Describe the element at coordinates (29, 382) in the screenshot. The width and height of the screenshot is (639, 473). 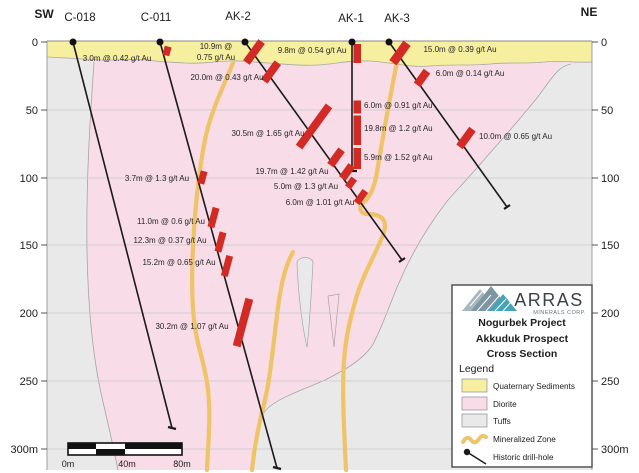
I see `depth-left-250: 250` at that location.